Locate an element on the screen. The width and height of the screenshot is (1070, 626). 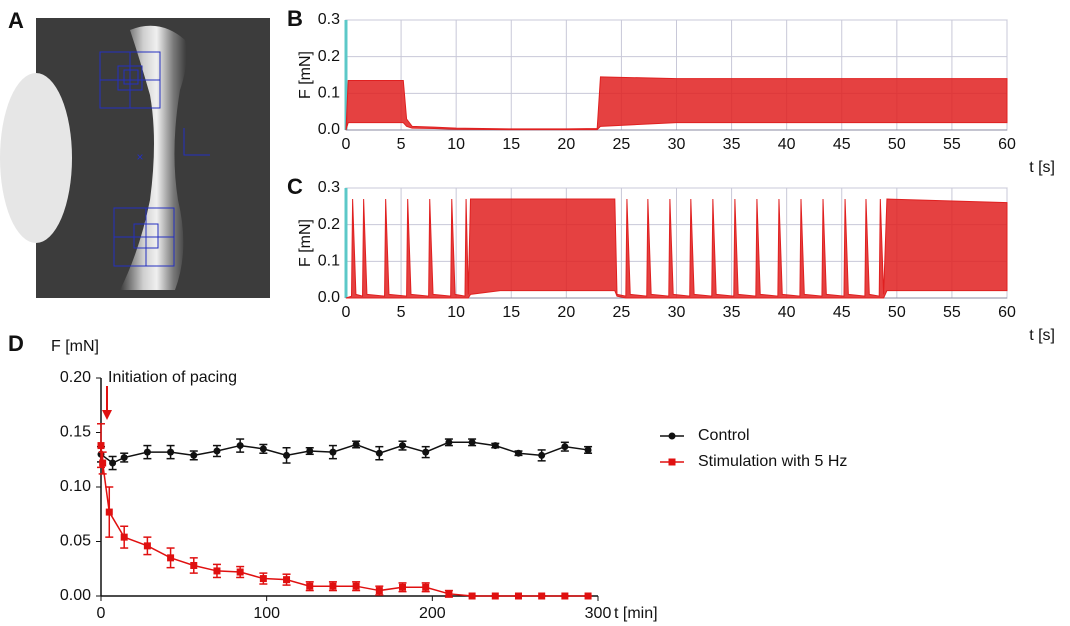
x-tick-label: 30 is located at coordinates (677, 144).